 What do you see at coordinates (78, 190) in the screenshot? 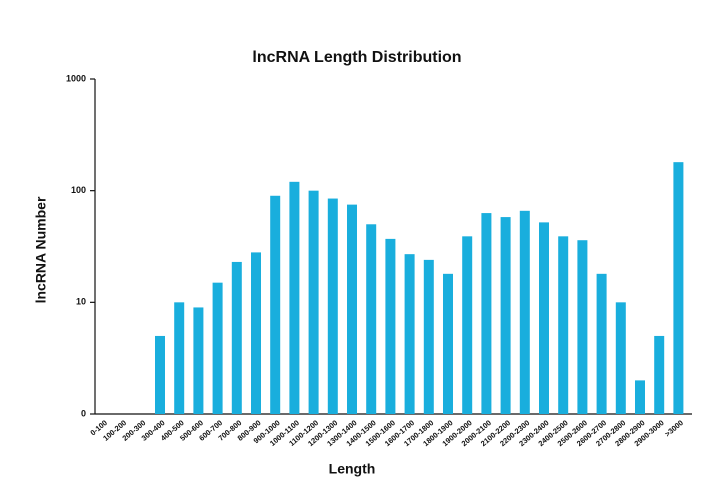
I see `y-tick-label: 100` at bounding box center [78, 190].